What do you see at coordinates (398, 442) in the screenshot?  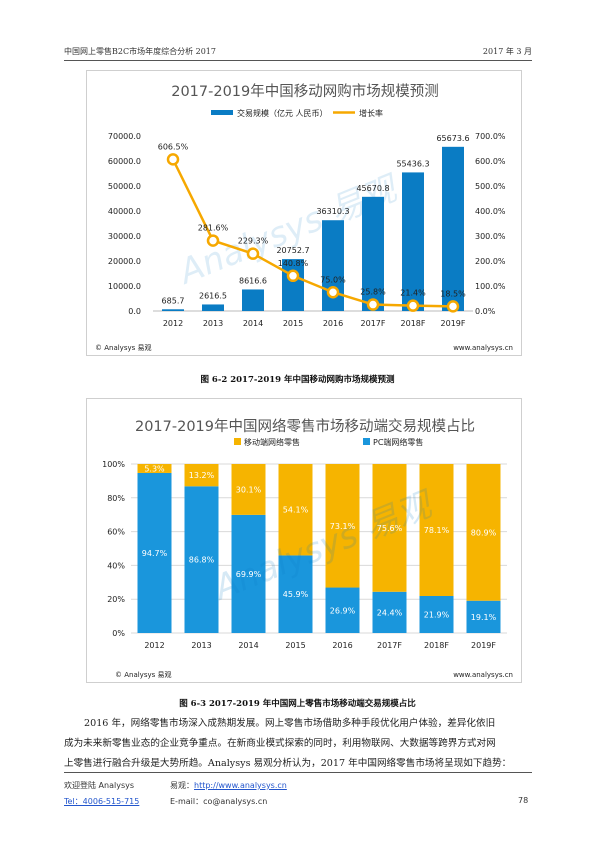 I see `chart2-legend-pc-label: PC端网络零售` at bounding box center [398, 442].